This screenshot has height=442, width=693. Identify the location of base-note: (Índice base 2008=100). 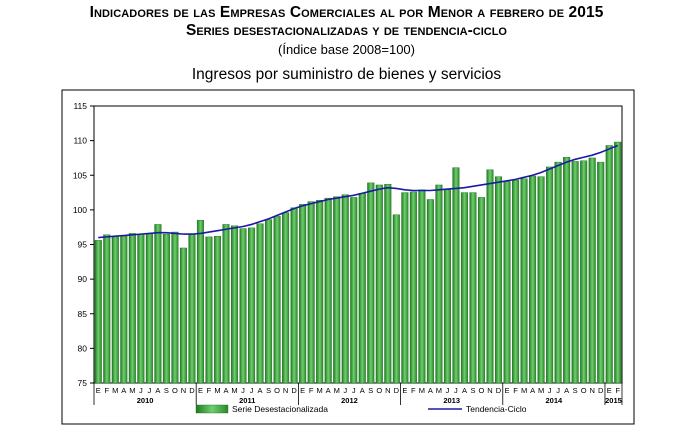
(346, 49).